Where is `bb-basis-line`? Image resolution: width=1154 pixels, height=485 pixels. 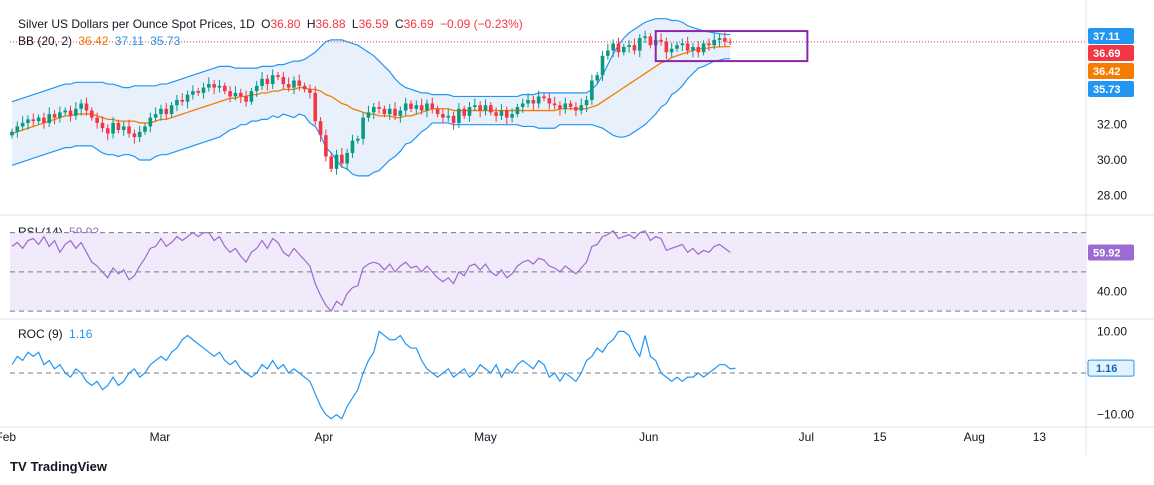
bb-basis-line is located at coordinates (371, 90).